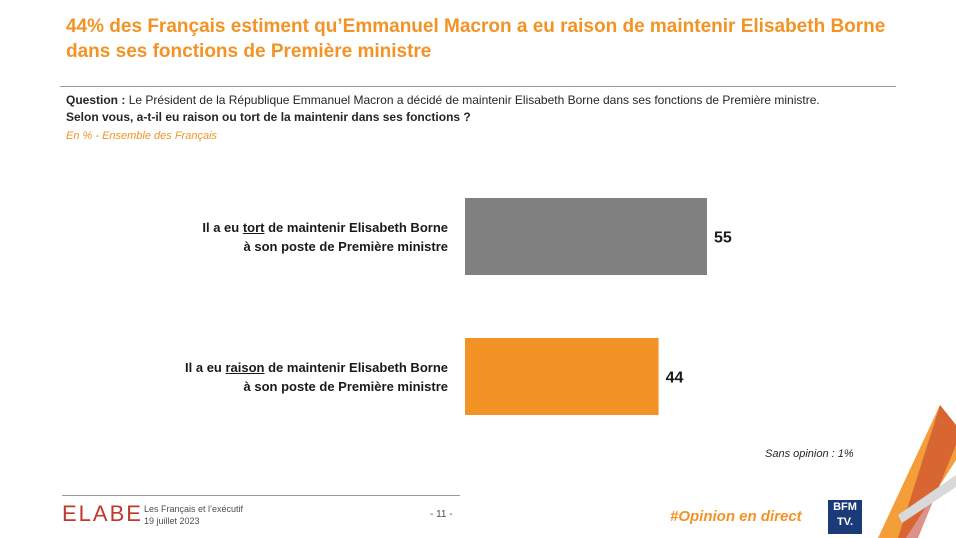  What do you see at coordinates (736, 516) in the screenshot?
I see `hashtag: #Opinion en direct` at bounding box center [736, 516].